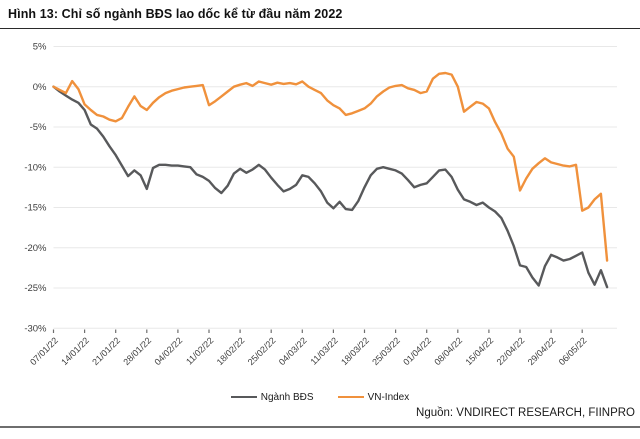 This screenshot has height=439, width=640. Describe the element at coordinates (417, 351) in the screenshot. I see `x-tick-label: 01/04/22` at that location.